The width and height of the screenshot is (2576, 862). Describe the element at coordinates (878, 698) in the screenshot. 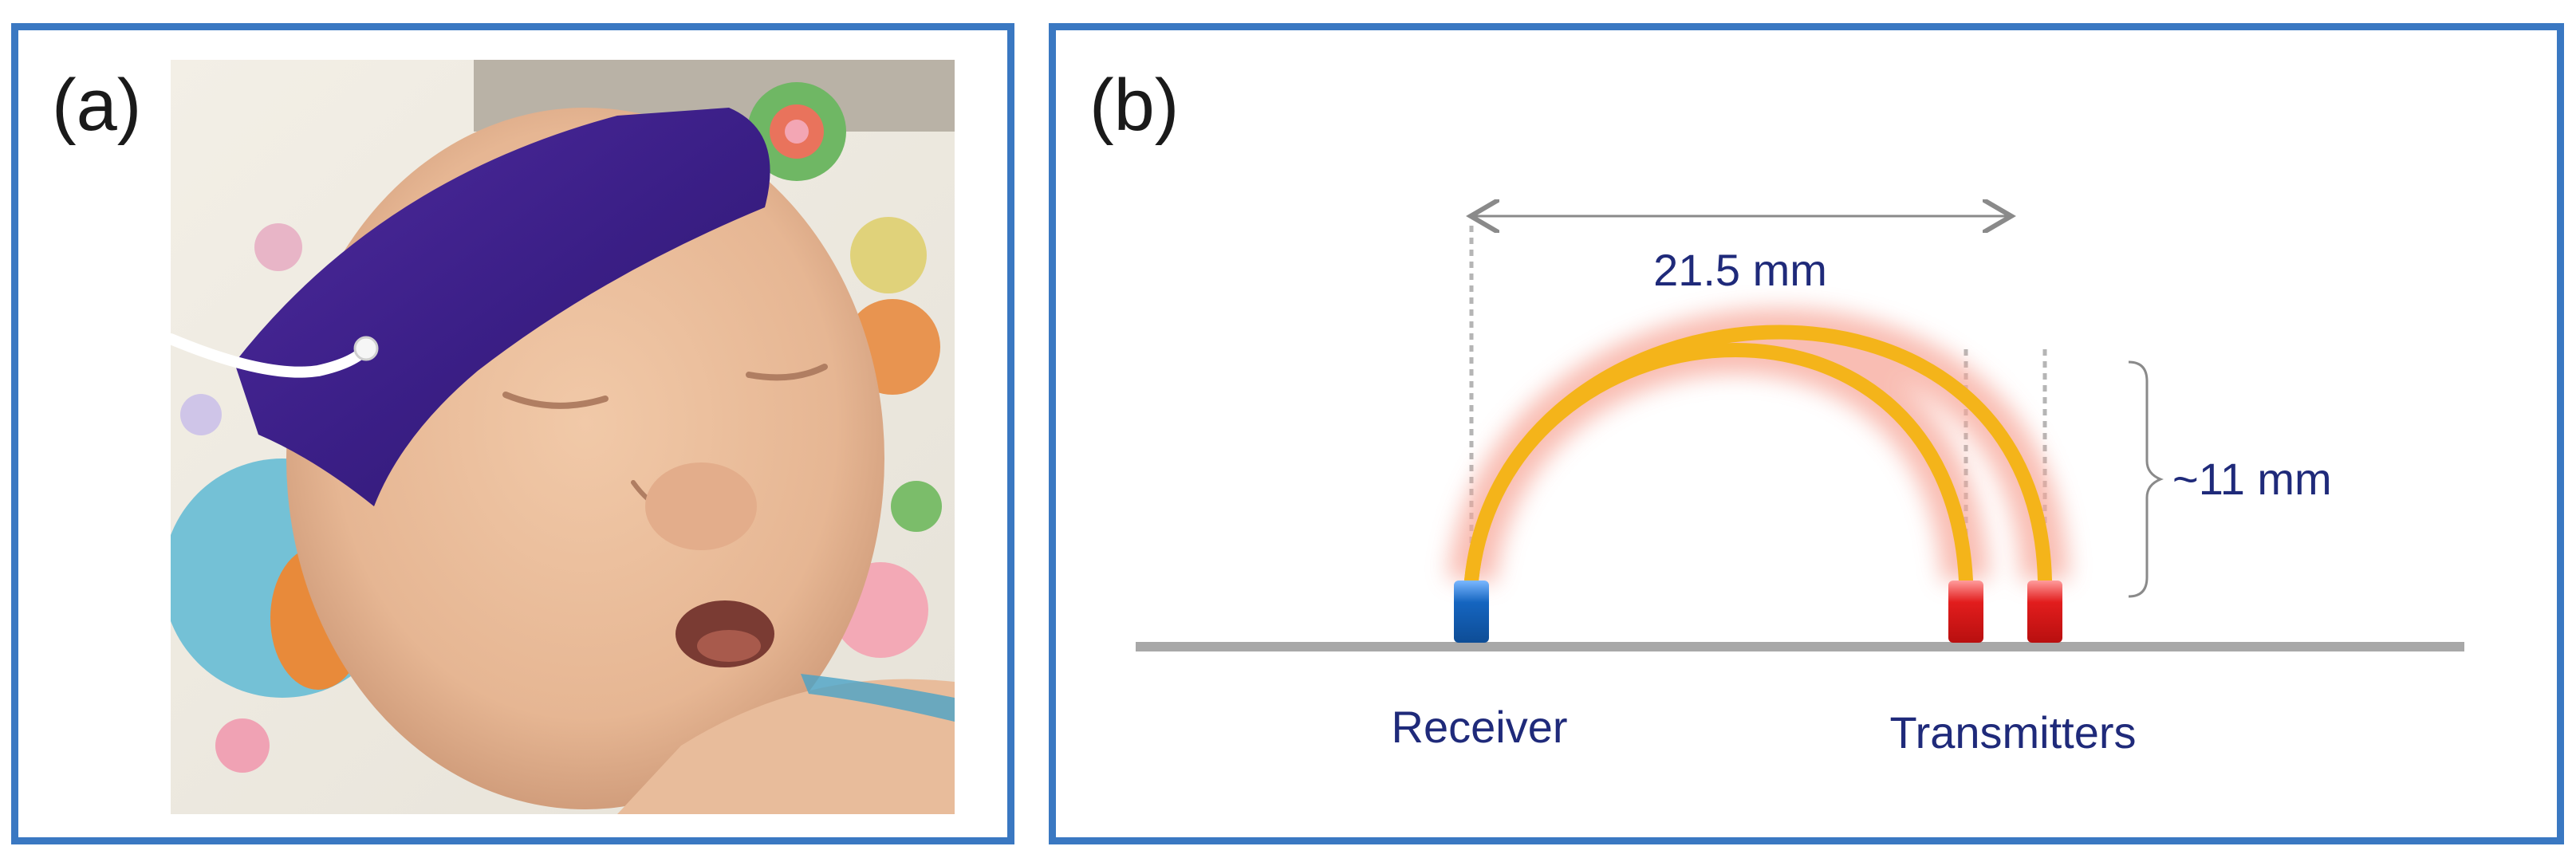

I see `clothing-trim` at that location.